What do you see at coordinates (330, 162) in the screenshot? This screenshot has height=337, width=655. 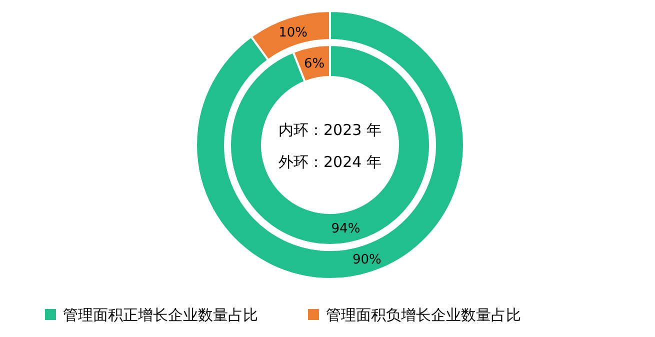 I see `text: 外环：2024 年` at bounding box center [330, 162].